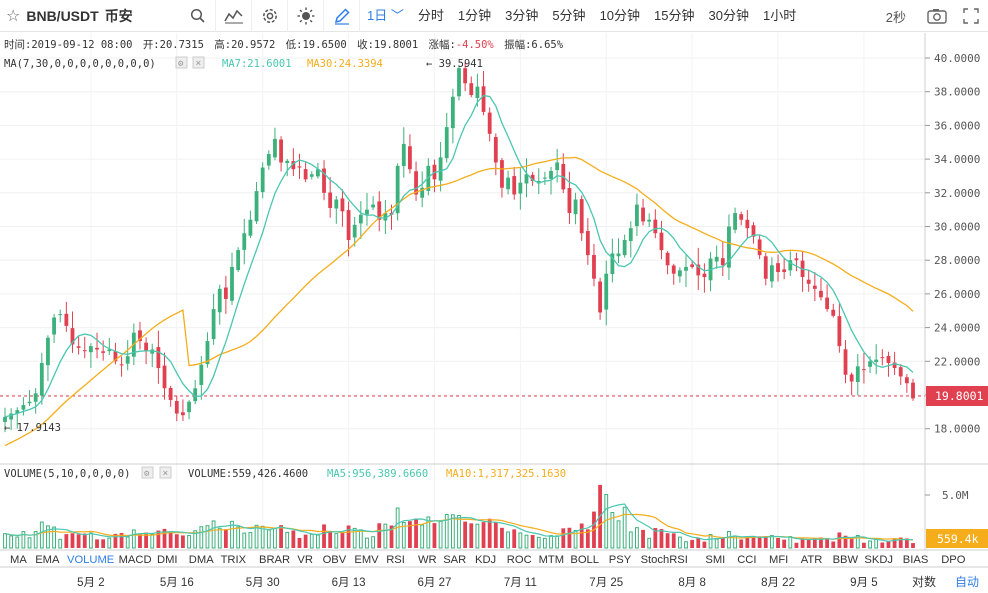 The width and height of the screenshot is (988, 593). What do you see at coordinates (620, 15) in the screenshot?
I see `period-tab-5: 10分钟` at bounding box center [620, 15].